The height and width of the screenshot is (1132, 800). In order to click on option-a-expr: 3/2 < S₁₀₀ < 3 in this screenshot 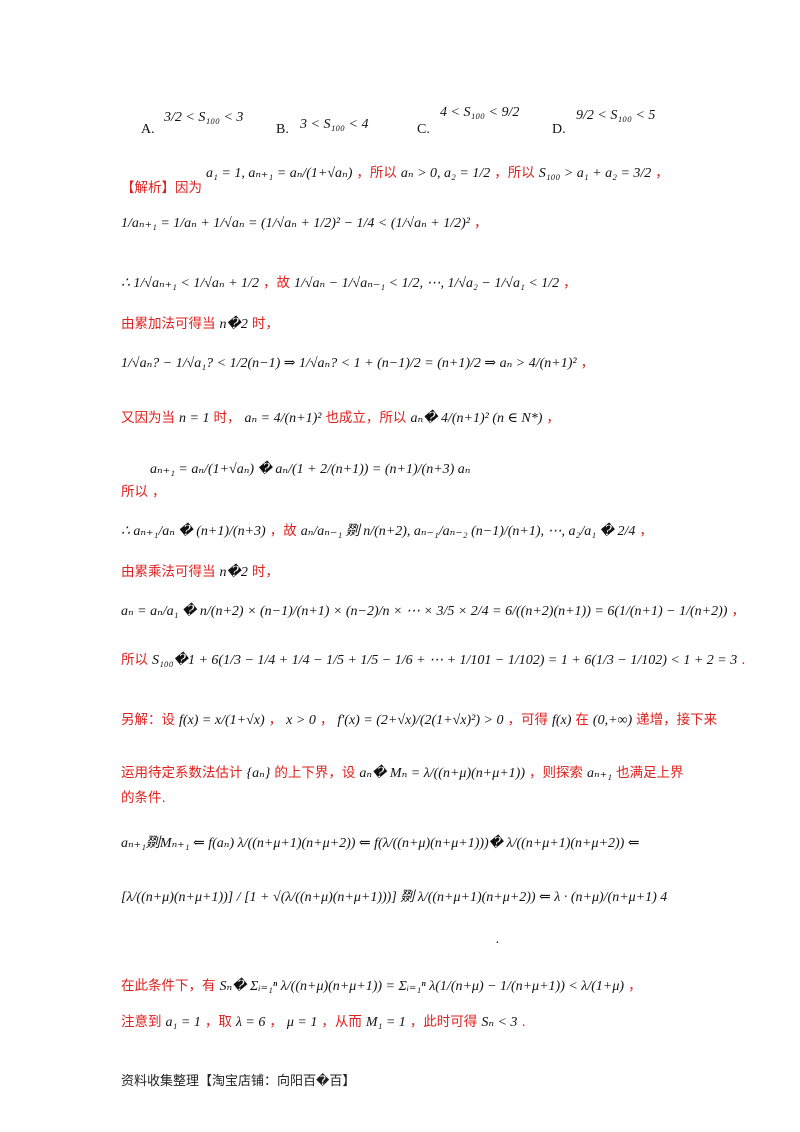, I will do `click(204, 117)`.